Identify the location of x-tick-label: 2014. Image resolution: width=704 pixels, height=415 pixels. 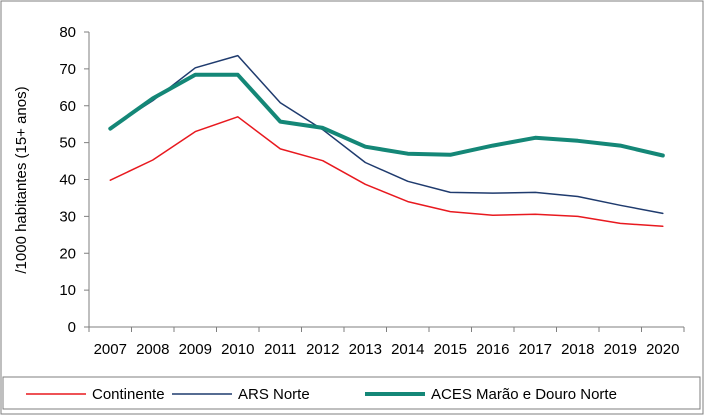
(407, 349).